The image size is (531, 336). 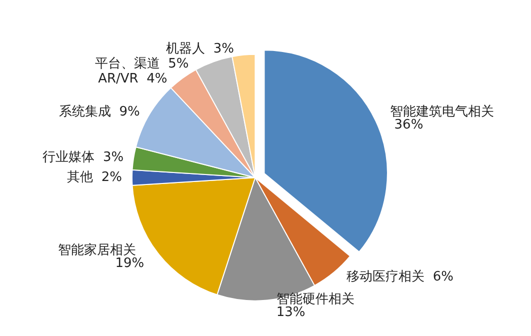 What do you see at coordinates (133, 78) in the screenshot?
I see `slice-label: AR/VR 4%` at bounding box center [133, 78].